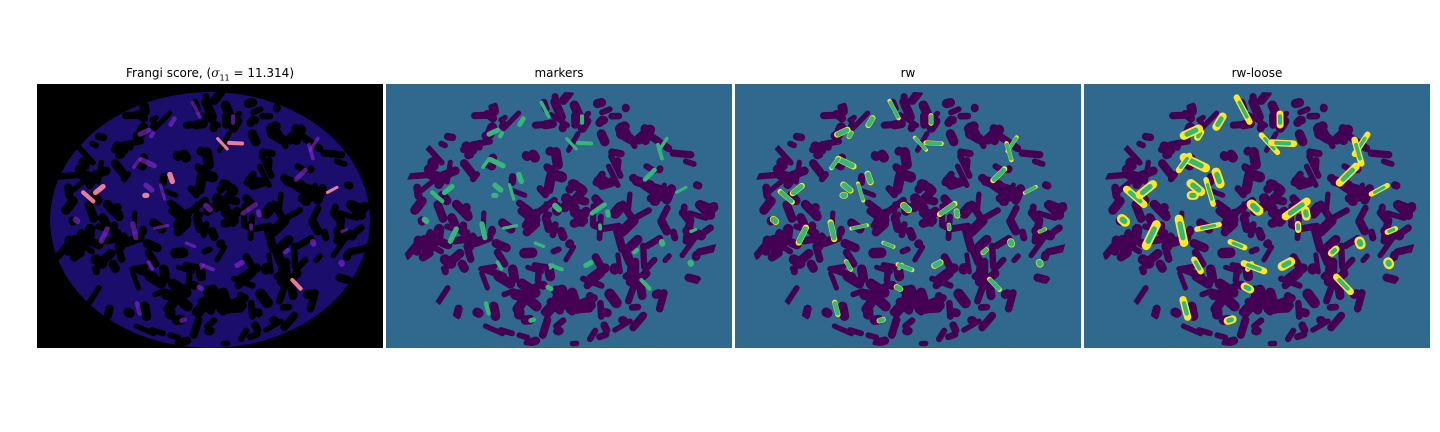  I want to click on panel-title-markers: markers, so click(559, 73).